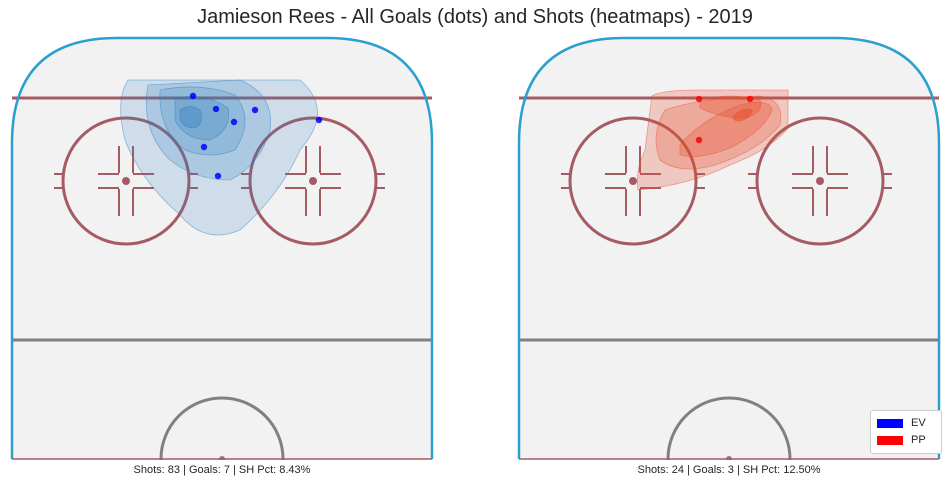  I want to click on legend-item-pp: PP, so click(901, 440).